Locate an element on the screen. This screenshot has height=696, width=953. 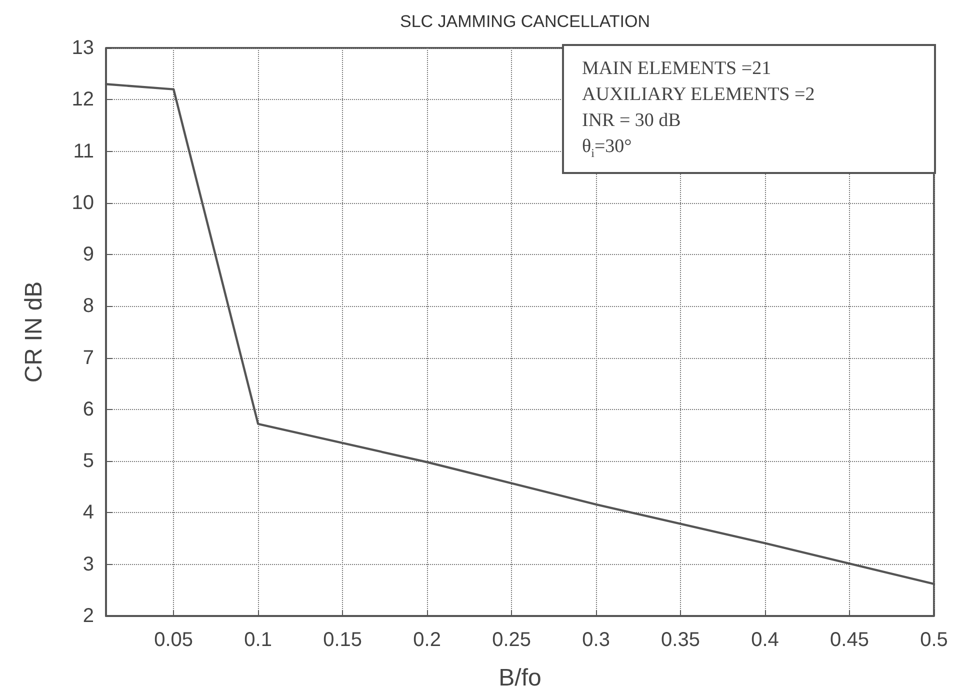
y-tick-label: 10 is located at coordinates (83, 203).